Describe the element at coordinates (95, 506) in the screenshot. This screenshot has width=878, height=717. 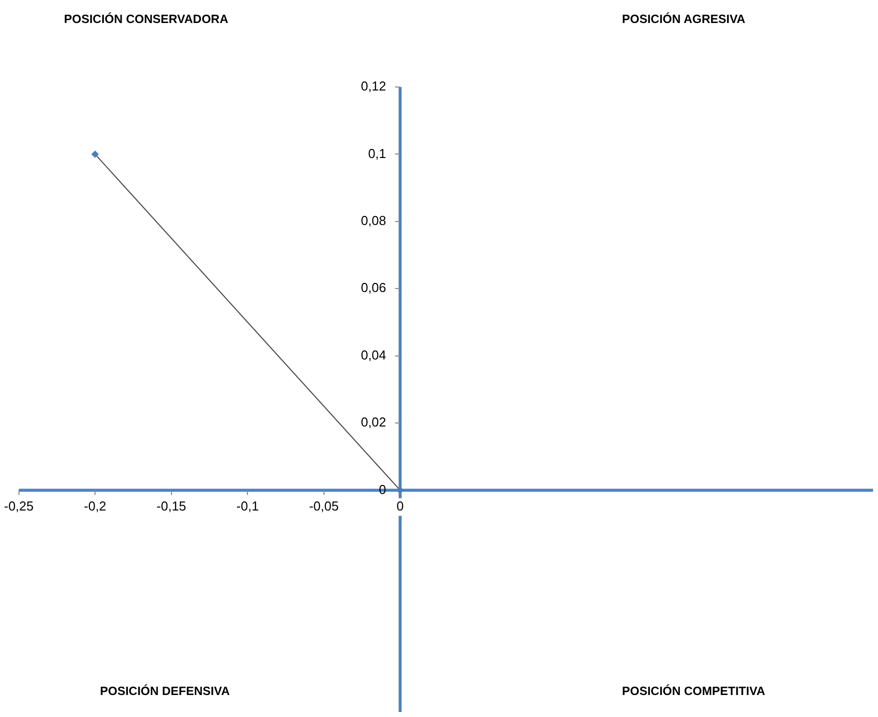
I see `x-tick-label: -0,2` at that location.